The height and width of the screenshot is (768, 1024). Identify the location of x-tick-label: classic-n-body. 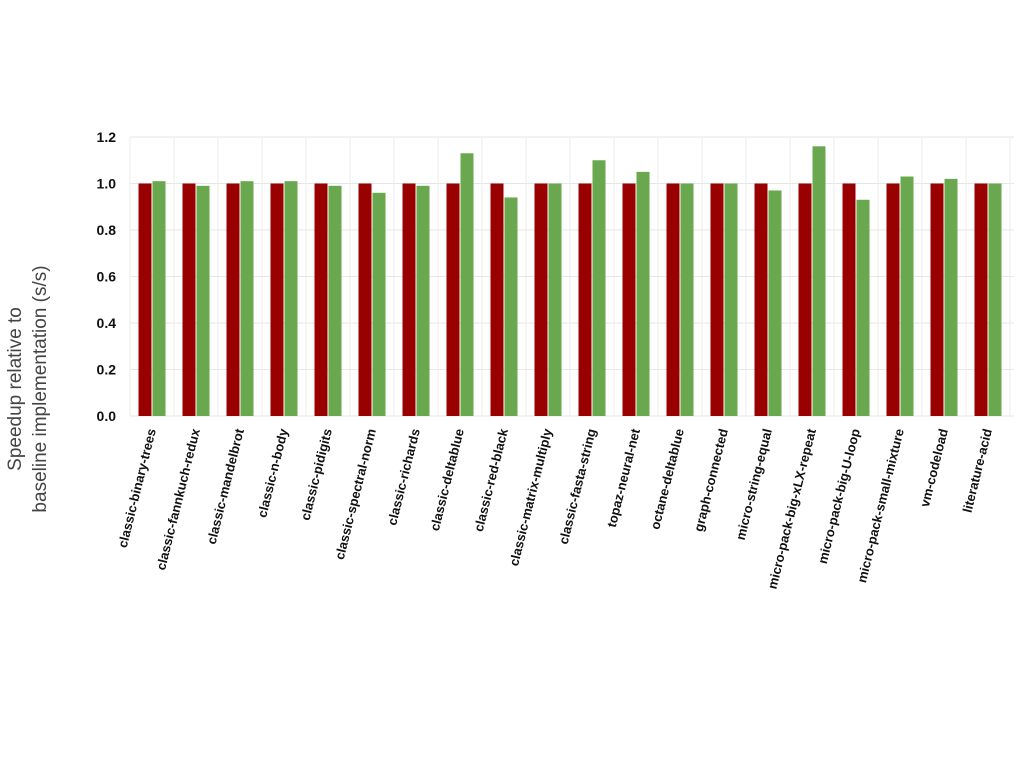
(272, 472).